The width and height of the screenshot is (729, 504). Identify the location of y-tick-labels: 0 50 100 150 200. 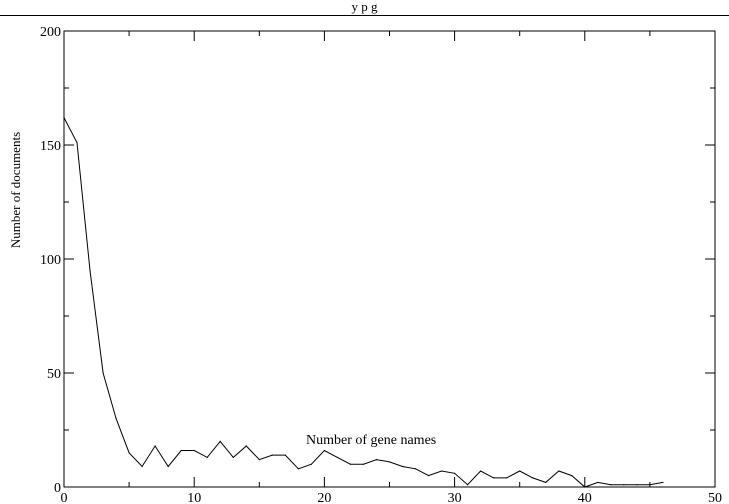
(50, 260).